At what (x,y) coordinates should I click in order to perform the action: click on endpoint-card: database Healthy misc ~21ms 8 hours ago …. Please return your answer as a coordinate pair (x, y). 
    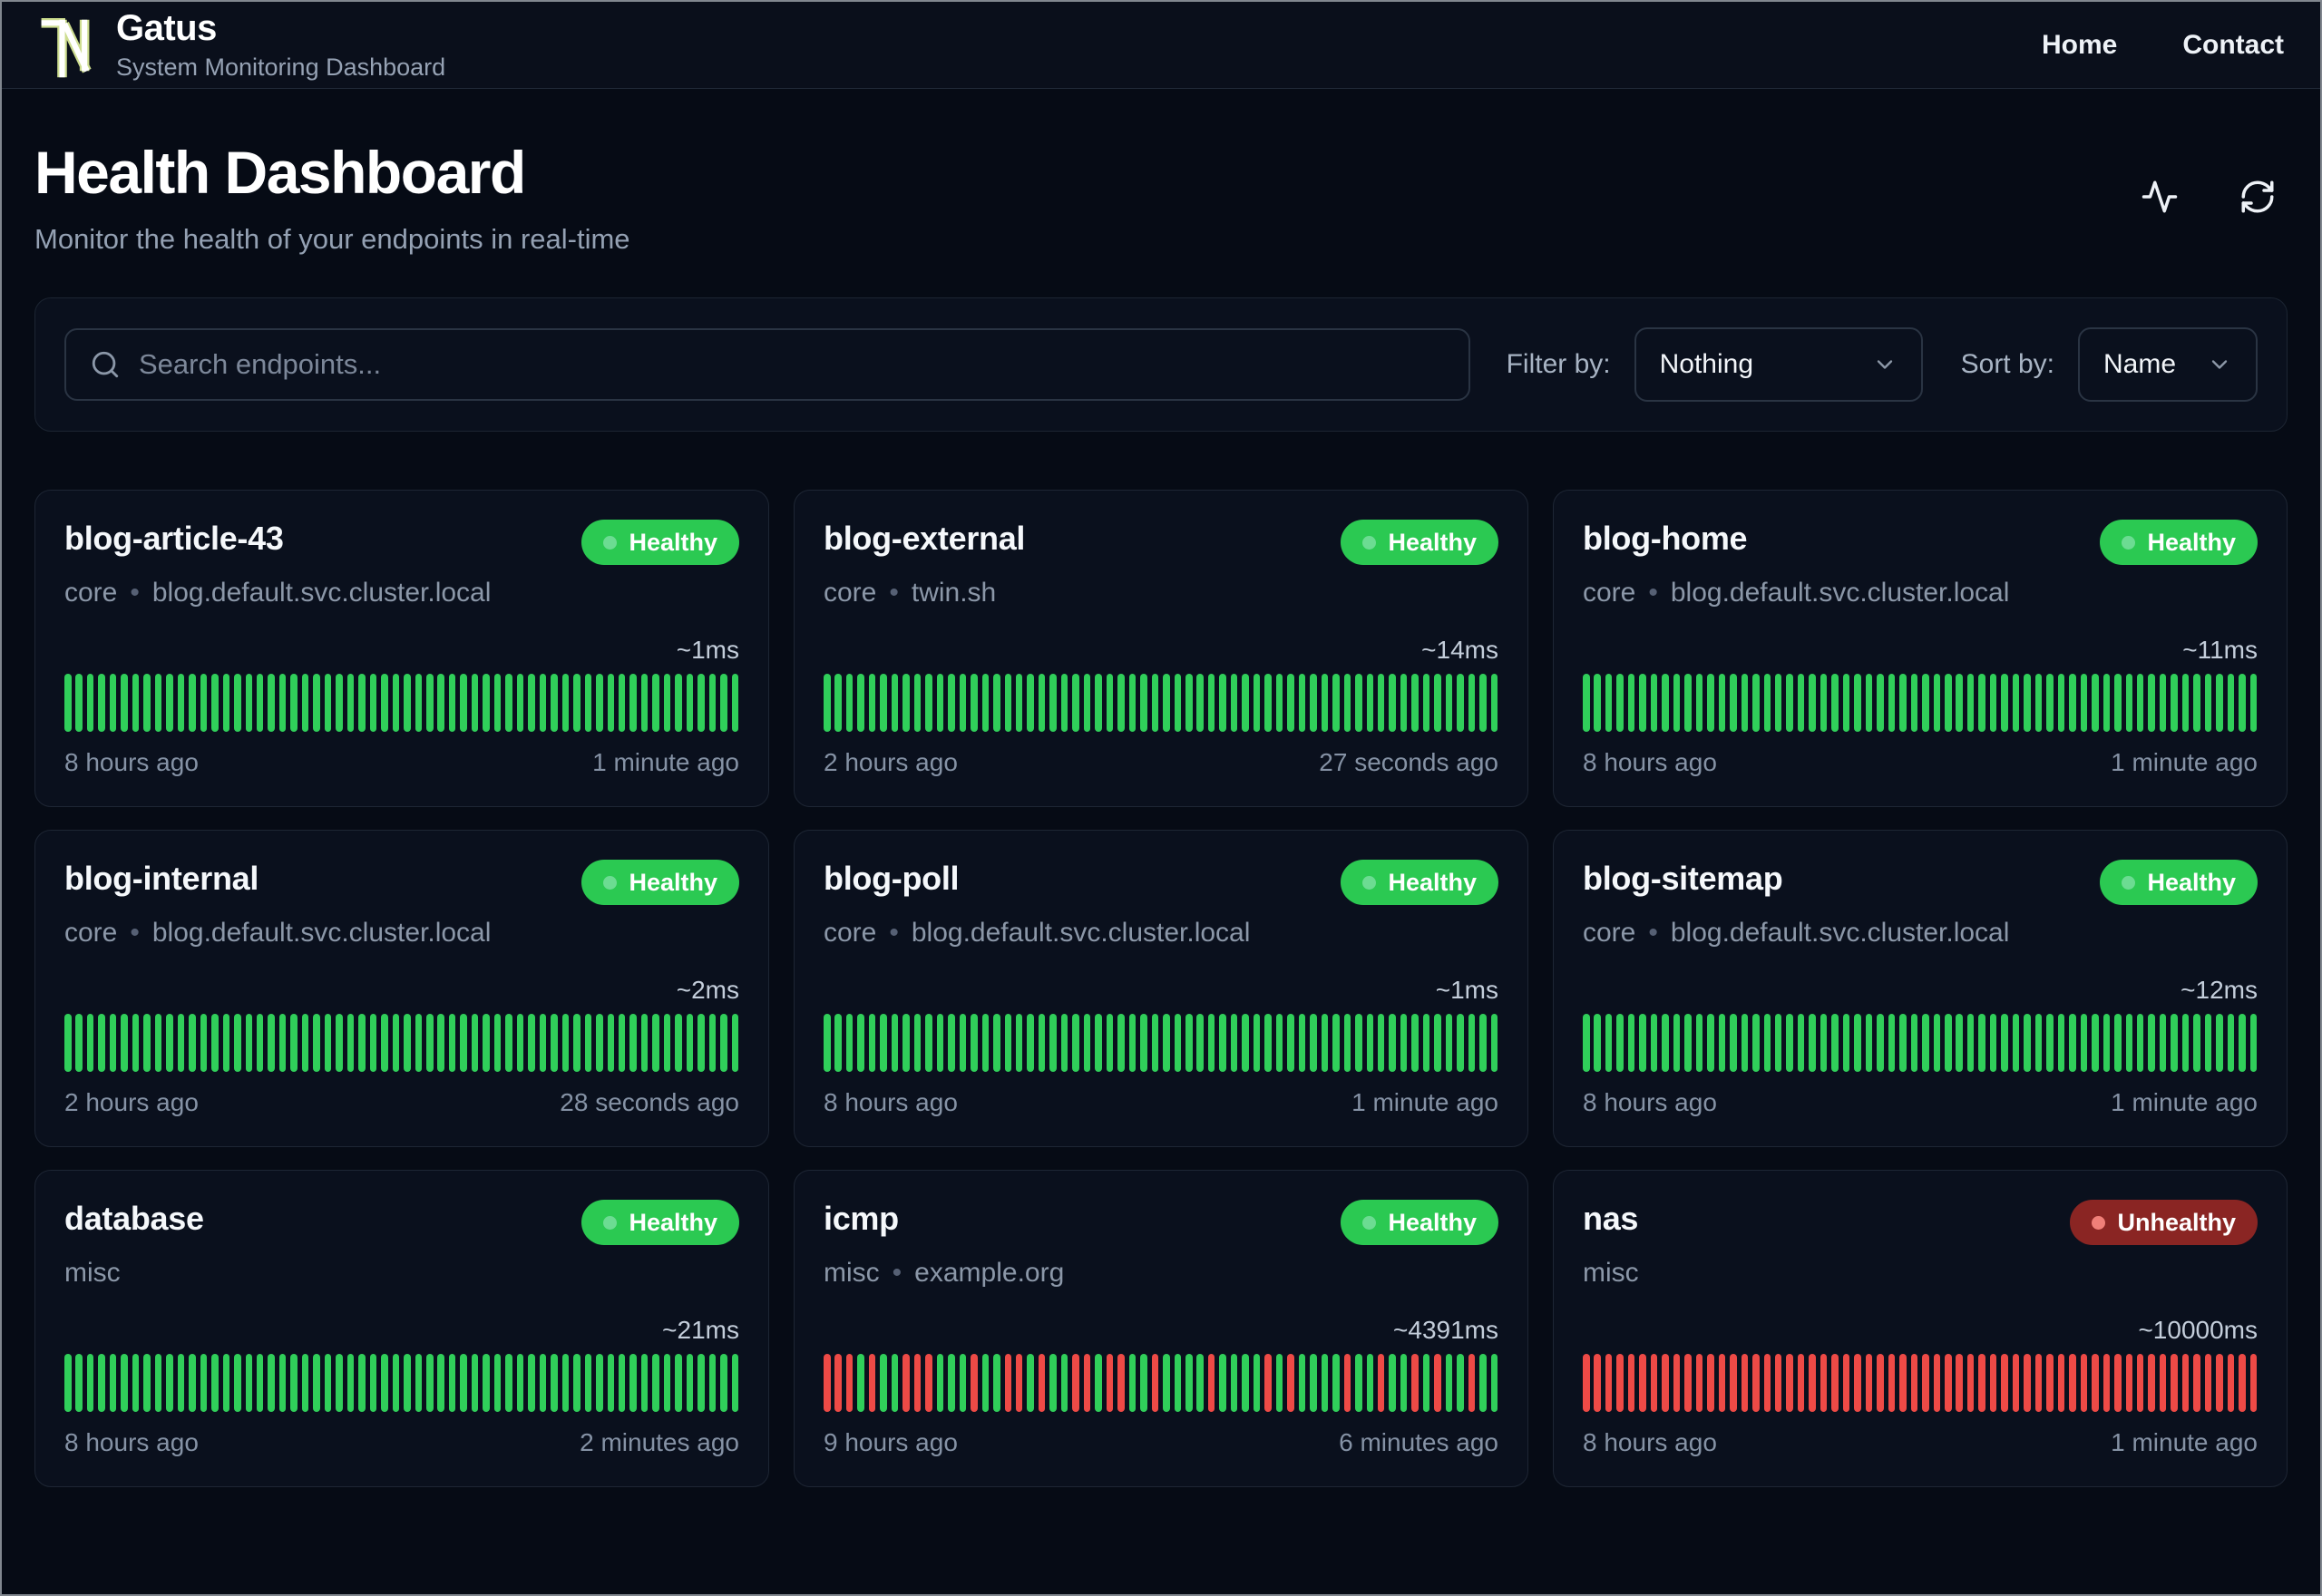
    Looking at the image, I should click on (401, 1328).